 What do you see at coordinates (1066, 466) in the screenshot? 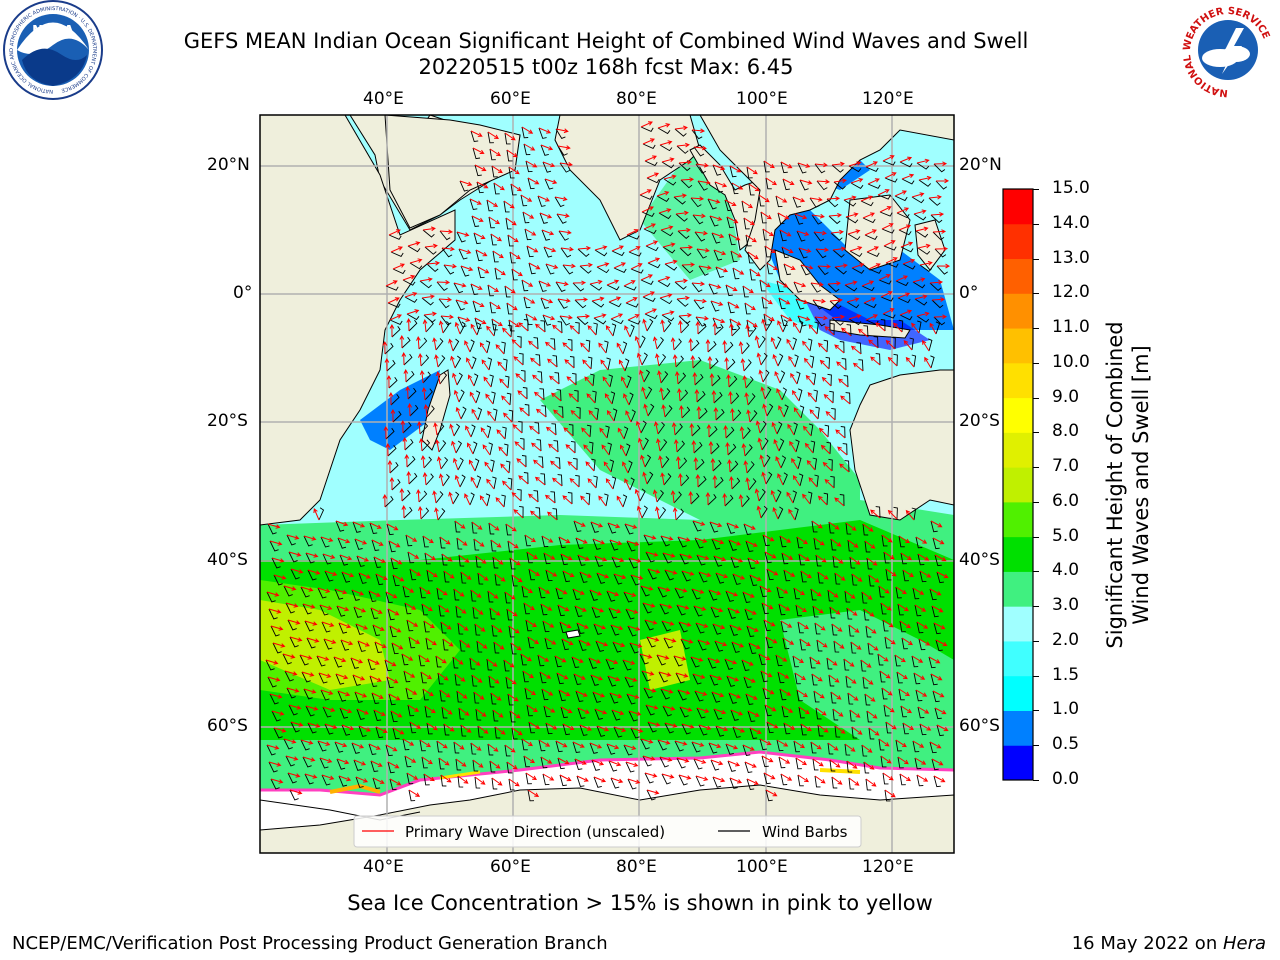
I see `colorbar-tick-label: 7.0` at bounding box center [1066, 466].